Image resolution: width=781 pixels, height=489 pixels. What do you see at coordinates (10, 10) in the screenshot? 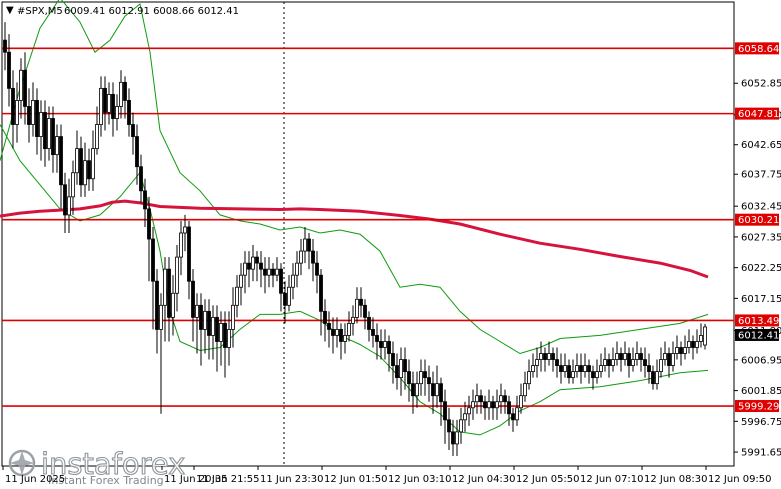
I see `header-arrow-icon: ▼` at bounding box center [10, 10].